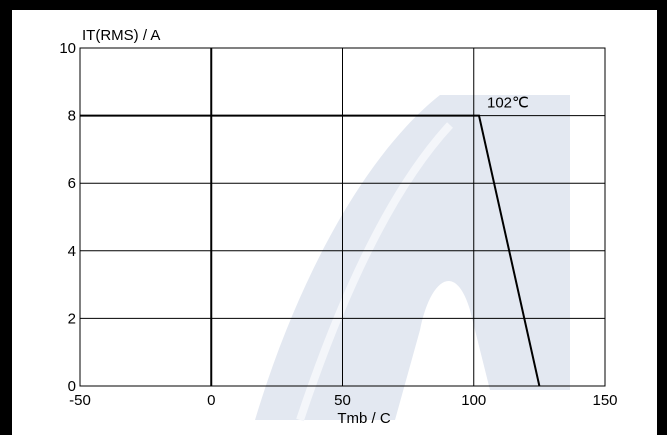 Image resolution: width=667 pixels, height=435 pixels. Describe the element at coordinates (72, 116) in the screenshot. I see `y-tick-label: 8` at that location.